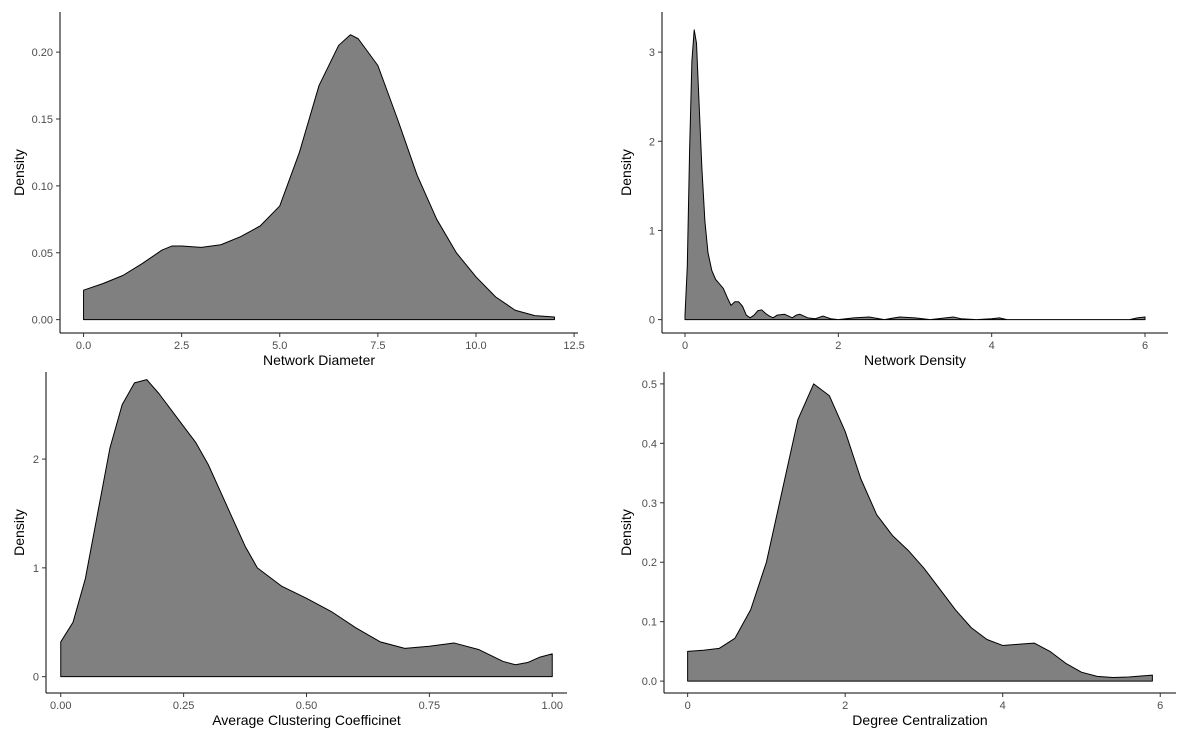 This screenshot has width=1181, height=729. I want to click on x-tick-label: 7.5, so click(377, 346).